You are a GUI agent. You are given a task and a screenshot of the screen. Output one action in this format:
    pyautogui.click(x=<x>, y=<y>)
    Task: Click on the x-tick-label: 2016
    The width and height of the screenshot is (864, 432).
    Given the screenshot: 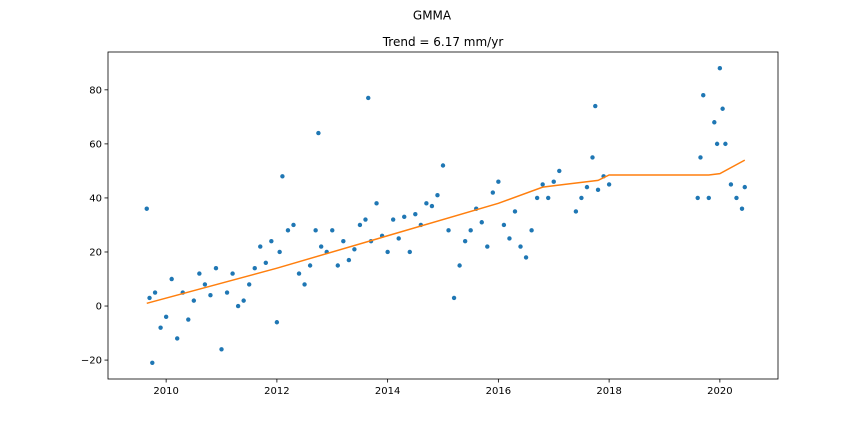 What is the action you would take?
    pyautogui.click(x=498, y=391)
    